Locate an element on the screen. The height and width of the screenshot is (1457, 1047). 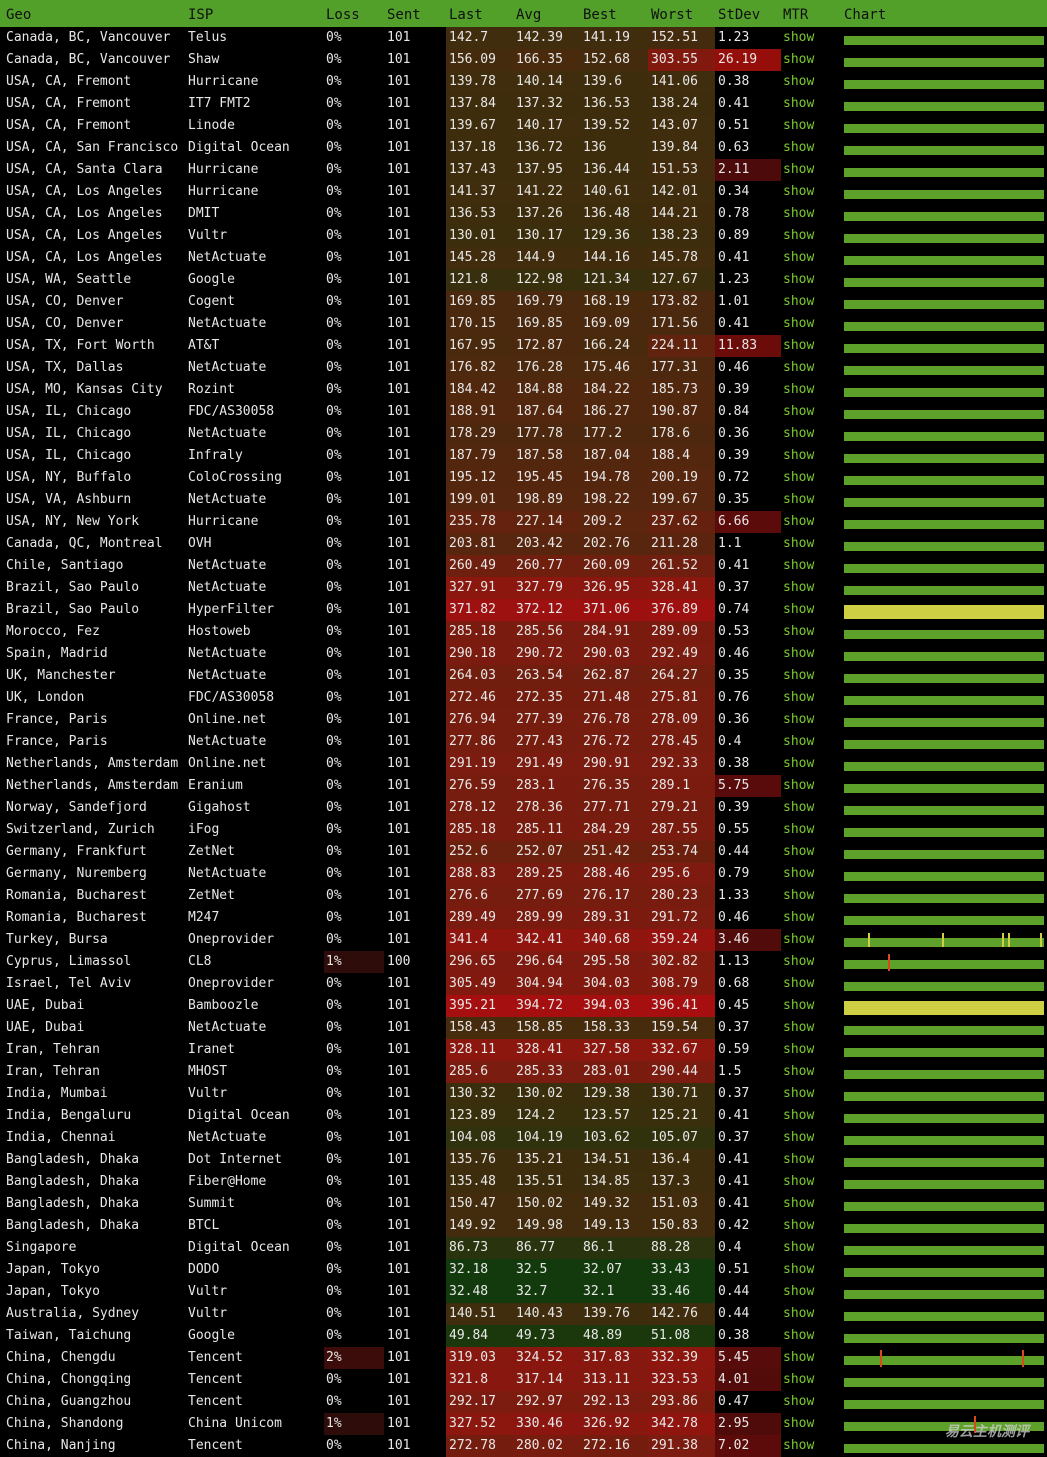
last-cell: 121.8 is located at coordinates (469, 279).